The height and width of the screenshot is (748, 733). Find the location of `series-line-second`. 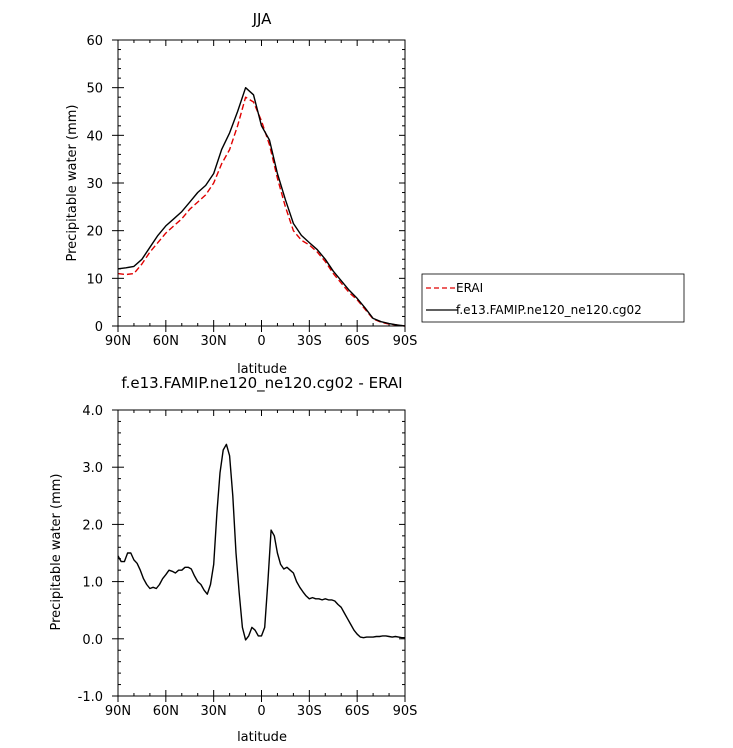

series-line-second is located at coordinates (261, 206).